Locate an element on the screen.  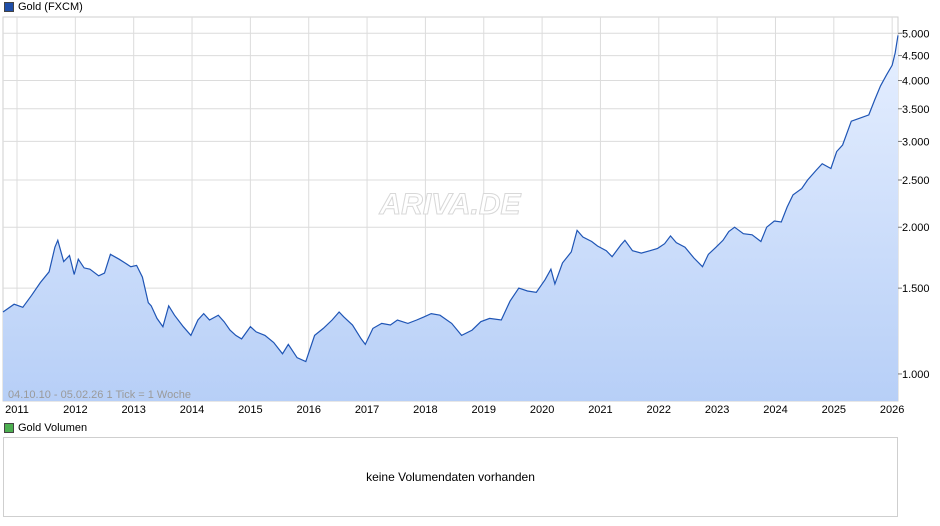
x-tick-label: 2022 is located at coordinates (659, 410).